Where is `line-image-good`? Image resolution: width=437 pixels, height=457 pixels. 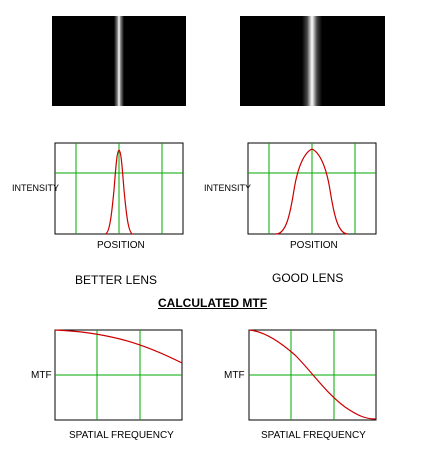
line-image-good is located at coordinates (312, 61).